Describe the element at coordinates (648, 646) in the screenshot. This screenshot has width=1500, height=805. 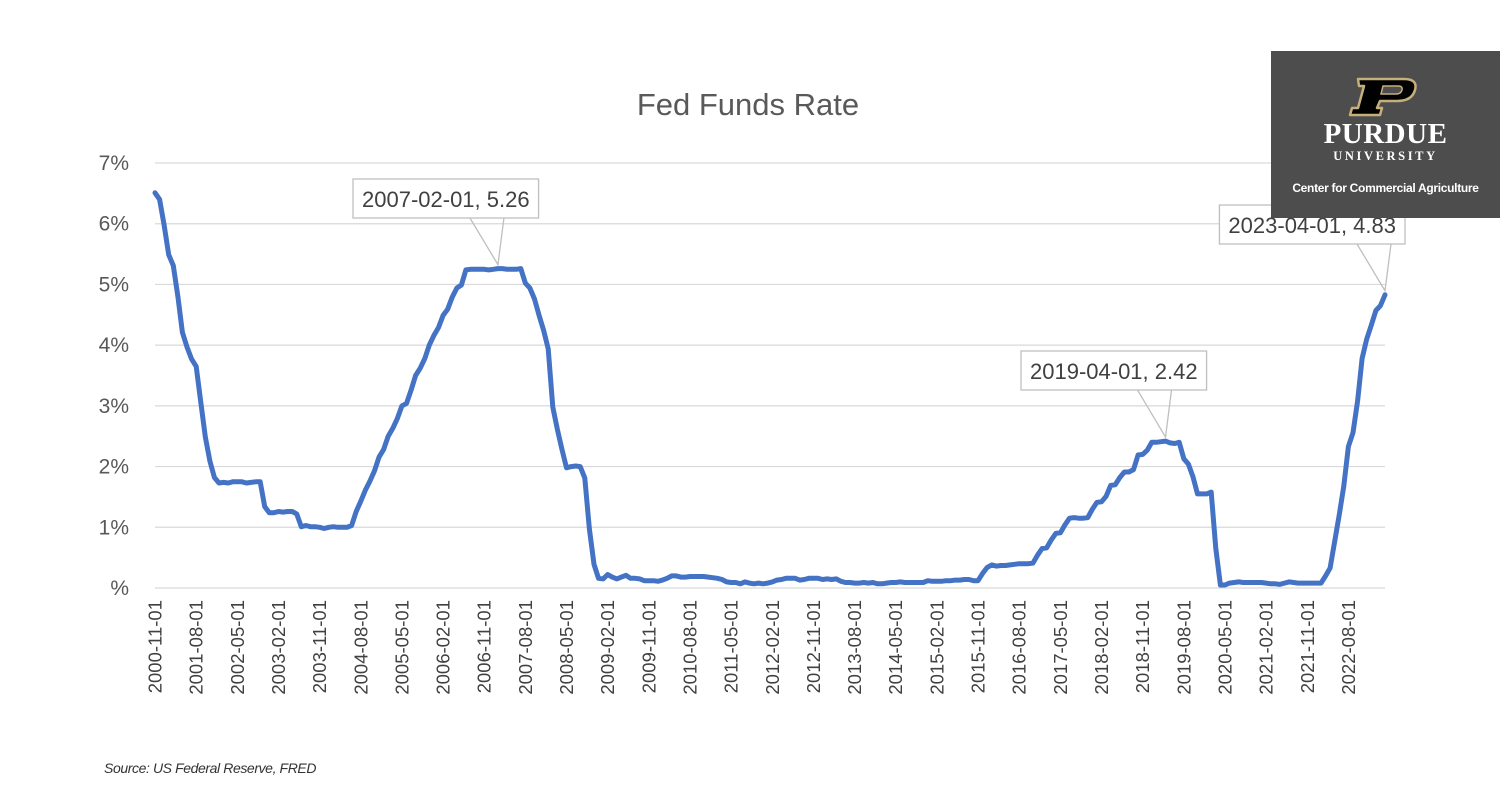
I see `x-tick-label: 2009-11-01` at that location.